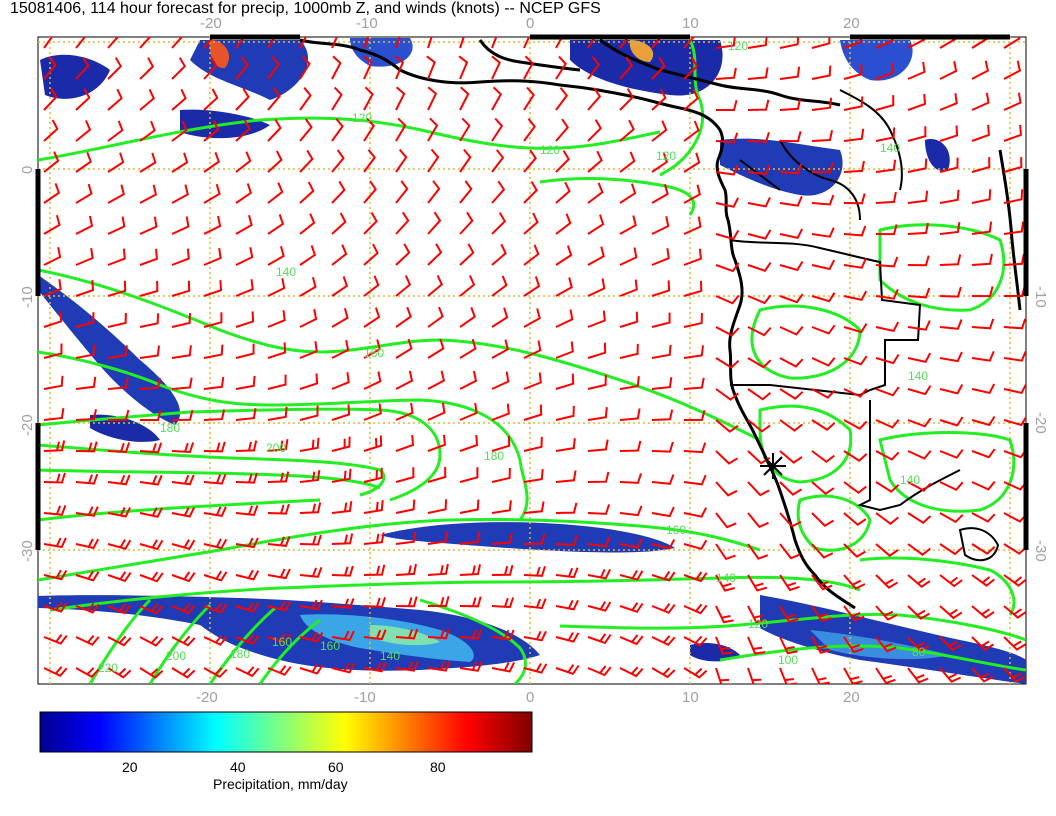 The width and height of the screenshot is (1056, 816). I want to click on colorbar-tick: 40, so click(238, 767).